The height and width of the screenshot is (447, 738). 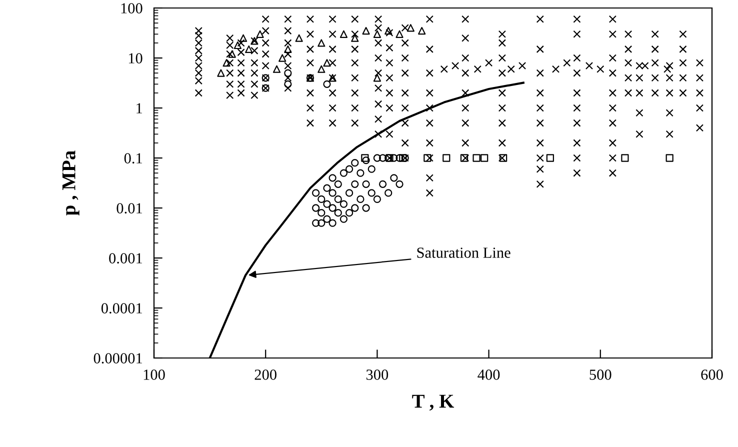 What do you see at coordinates (118, 358) in the screenshot?
I see `y-tick-label: 0.00001` at bounding box center [118, 358].